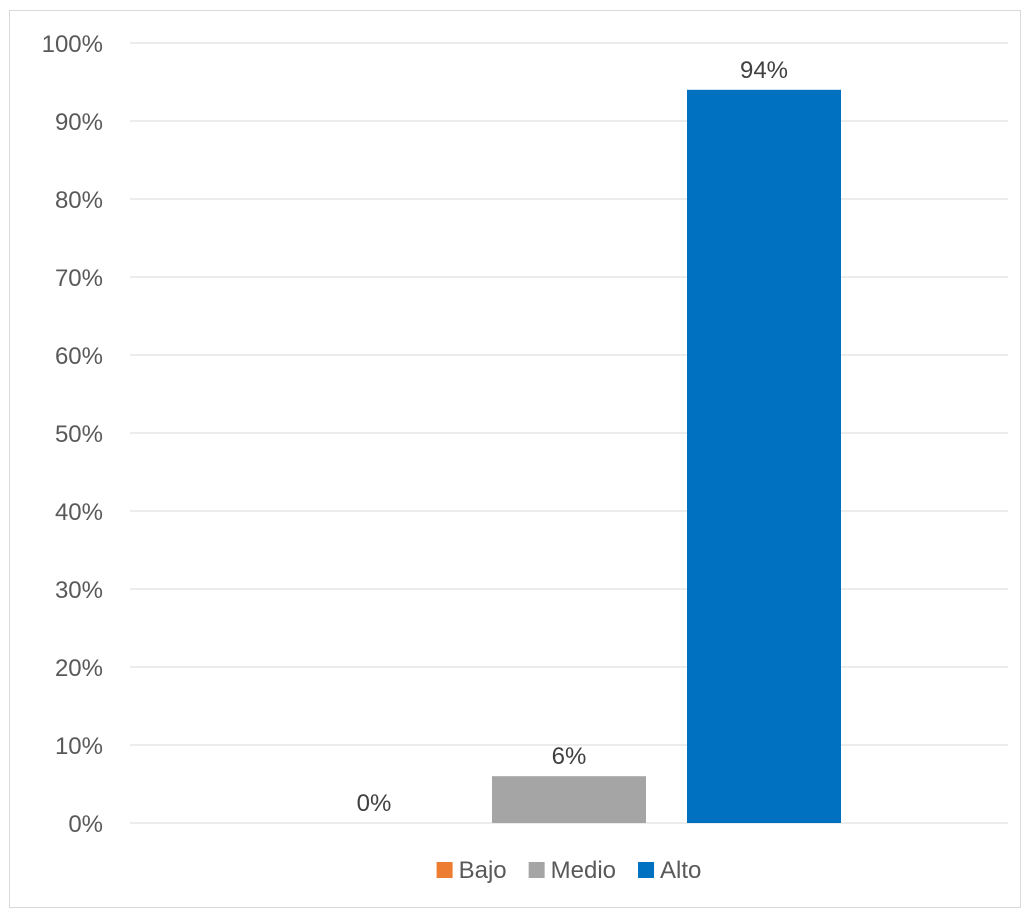 The image size is (1024, 911). I want to click on y-tick-label: 90%, so click(79, 122).